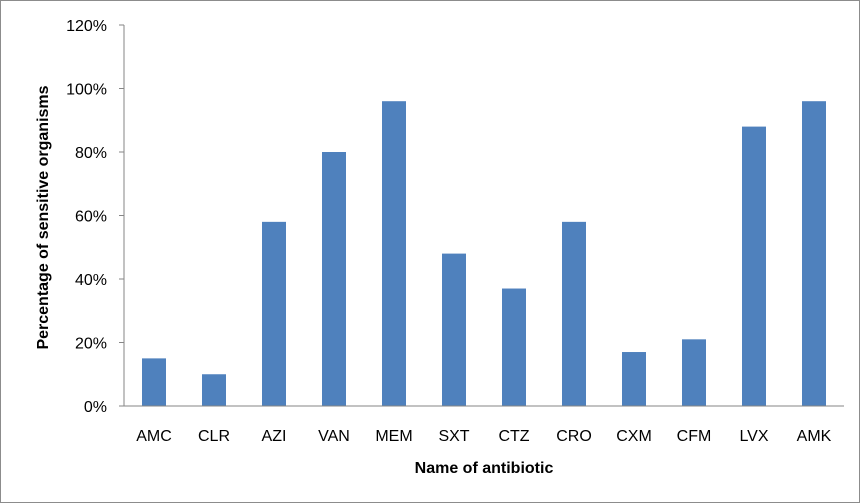  What do you see at coordinates (514, 347) in the screenshot?
I see `bar-ctz` at bounding box center [514, 347].